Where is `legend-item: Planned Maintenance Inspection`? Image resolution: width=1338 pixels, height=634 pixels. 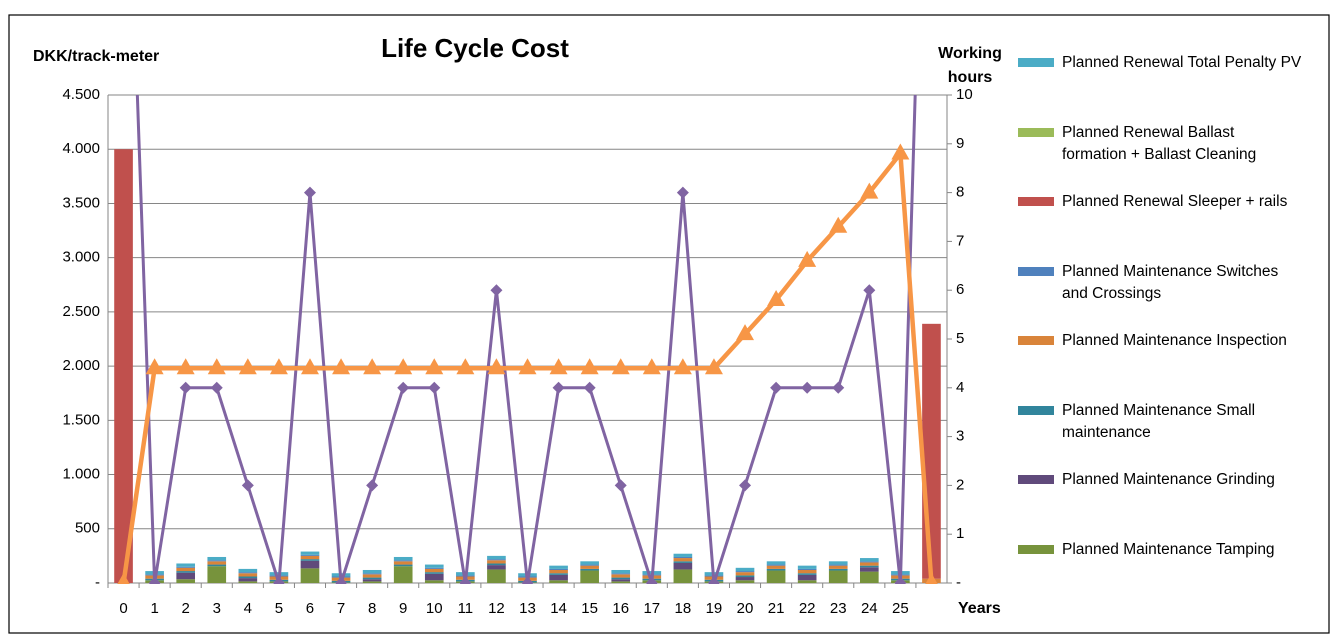 legend-item: Planned Maintenance Inspection is located at coordinates (1160, 341).